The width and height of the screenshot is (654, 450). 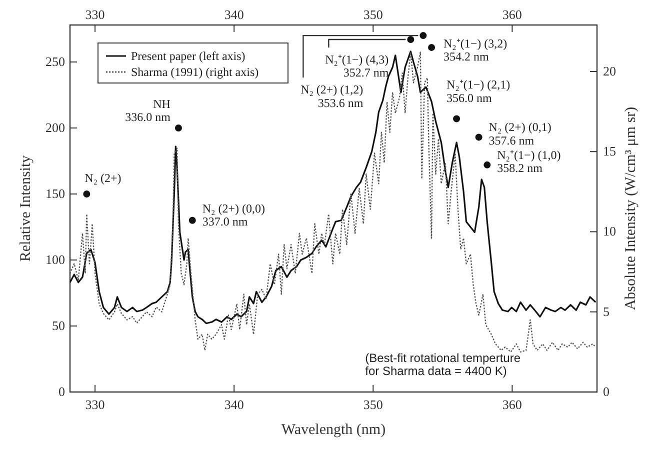 What do you see at coordinates (373, 404) in the screenshot?
I see `x2-tick-label: 350` at bounding box center [373, 404].